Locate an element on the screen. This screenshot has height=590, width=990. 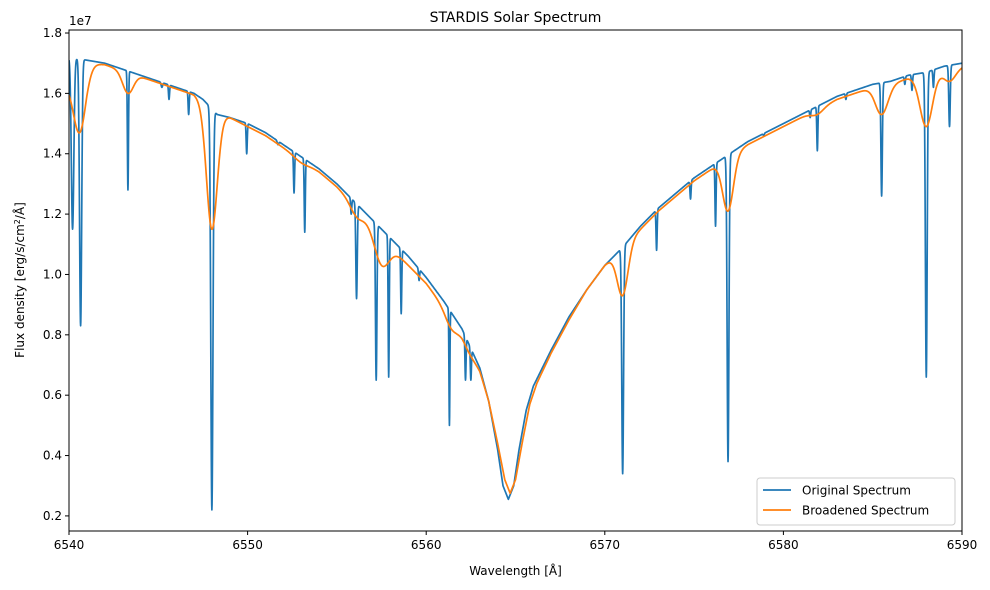
y-tick-label: 0.4 is located at coordinates (52, 456).